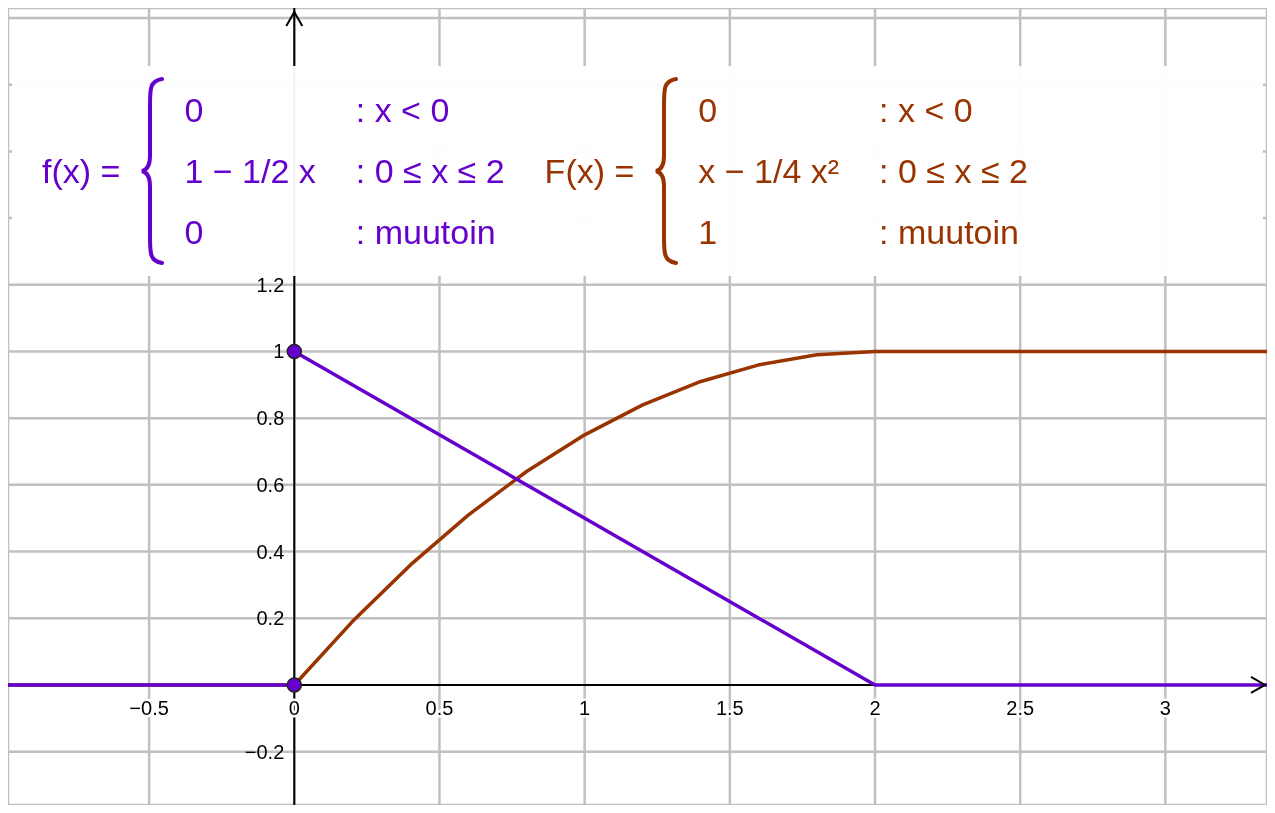 Image resolution: width=1275 pixels, height=813 pixels. What do you see at coordinates (270, 418) in the screenshot?
I see `y-tick-label: 0.8` at bounding box center [270, 418].